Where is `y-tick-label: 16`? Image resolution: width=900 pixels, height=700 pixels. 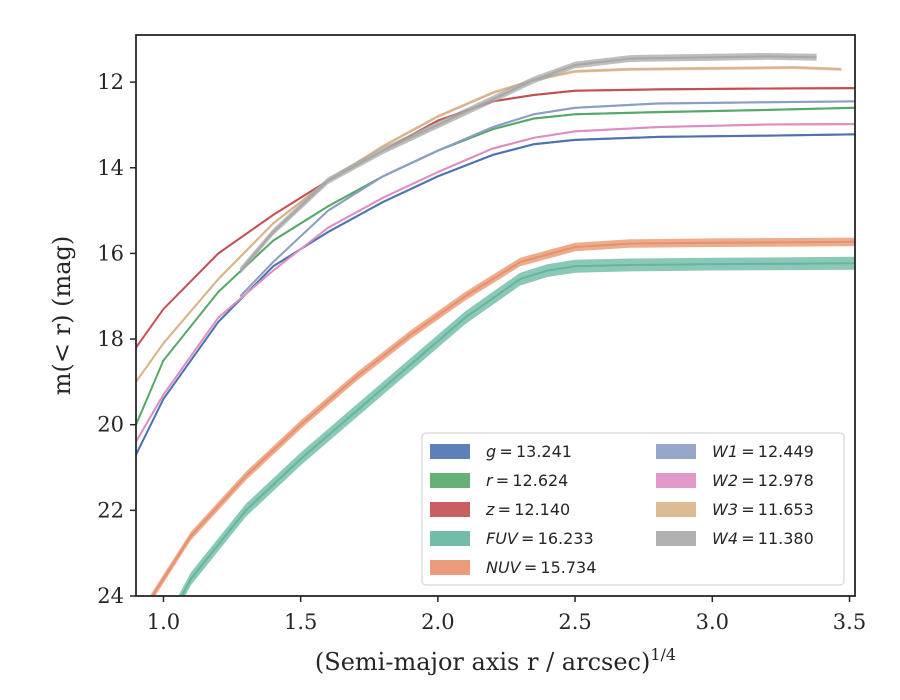 y-tick-label: 16 is located at coordinates (110, 253).